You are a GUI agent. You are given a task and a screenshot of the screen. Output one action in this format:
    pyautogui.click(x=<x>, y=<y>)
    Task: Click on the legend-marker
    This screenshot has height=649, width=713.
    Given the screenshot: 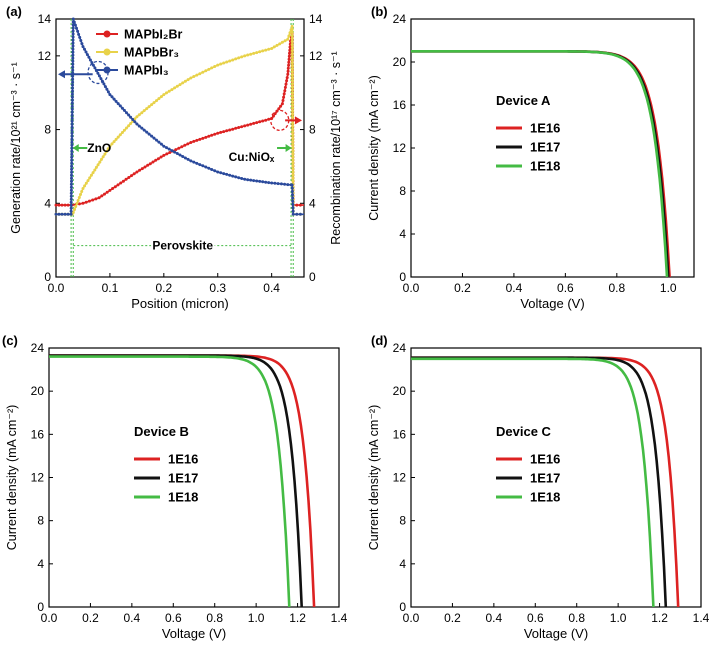 What is the action you would take?
    pyautogui.click(x=107, y=70)
    